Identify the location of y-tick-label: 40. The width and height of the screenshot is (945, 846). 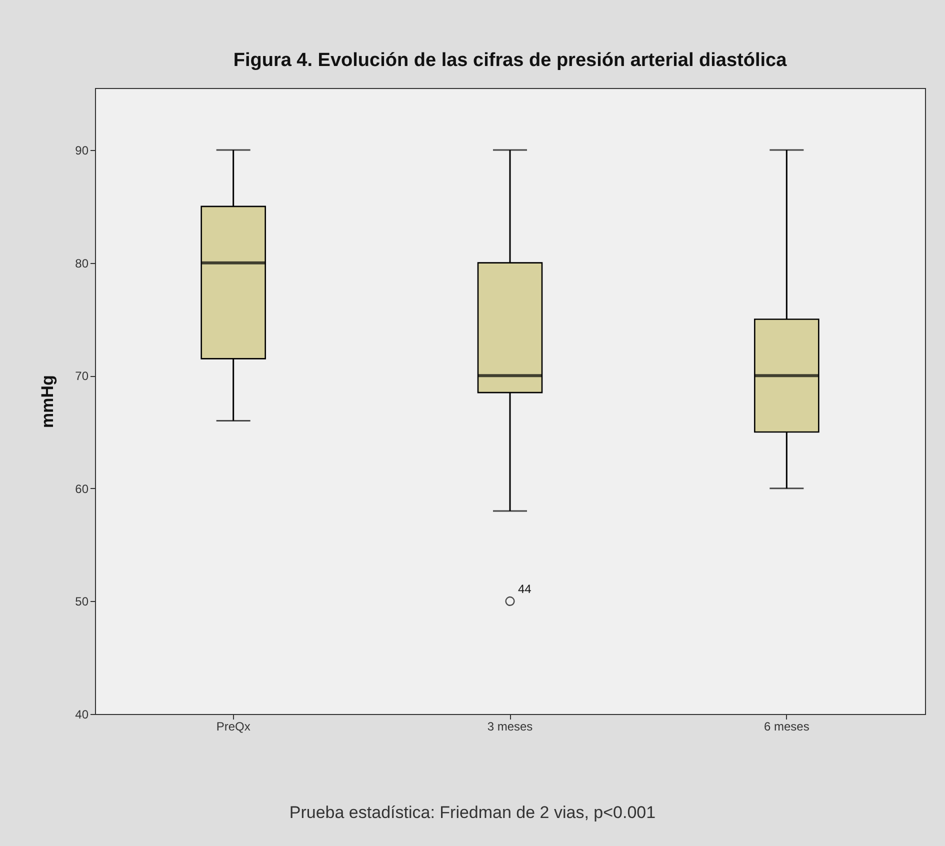
(82, 715).